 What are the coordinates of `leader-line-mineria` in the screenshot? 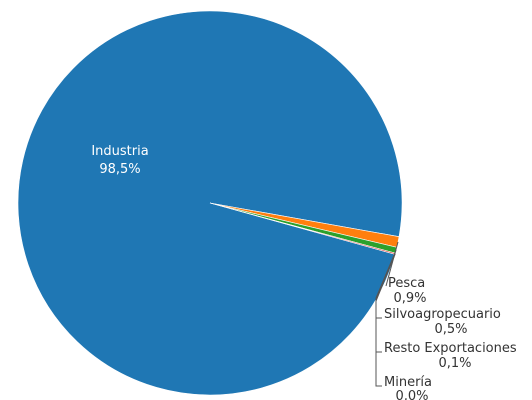 It's located at (385, 320).